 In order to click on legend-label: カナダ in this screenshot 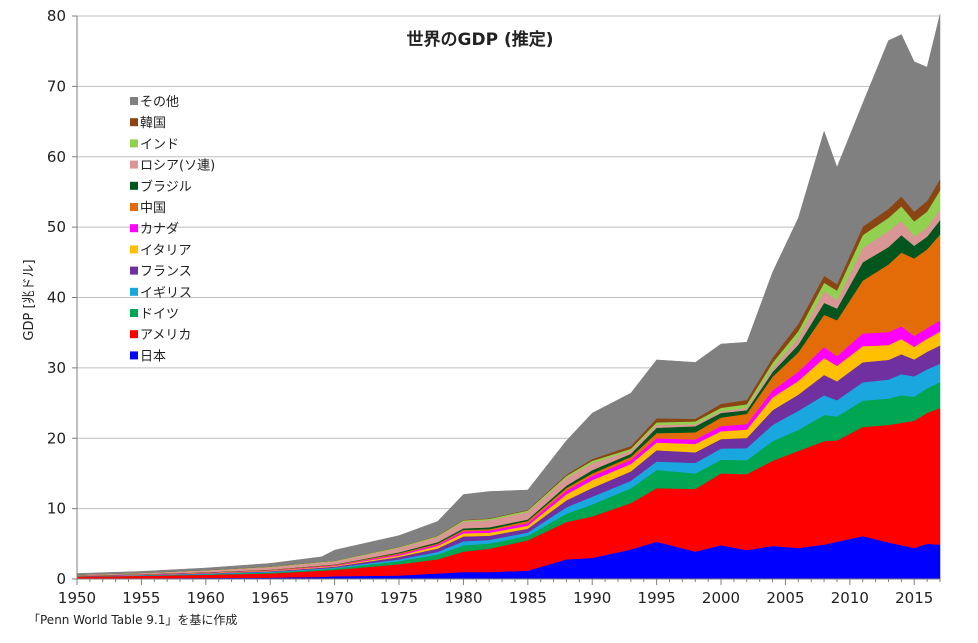, I will do `click(159, 229)`.